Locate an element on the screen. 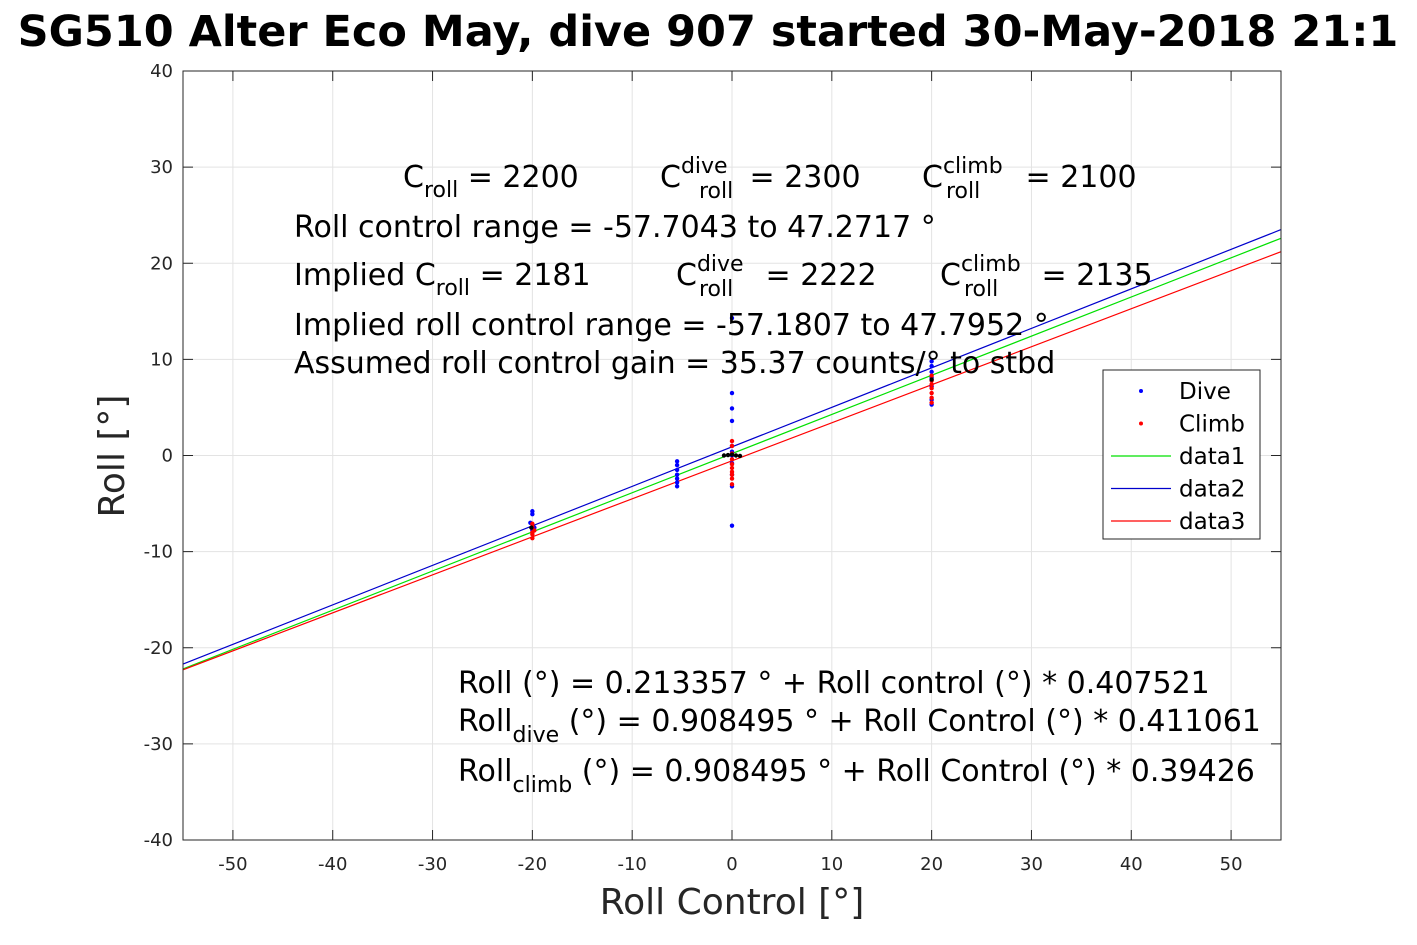  y-tick-label: -20 is located at coordinates (158, 648).